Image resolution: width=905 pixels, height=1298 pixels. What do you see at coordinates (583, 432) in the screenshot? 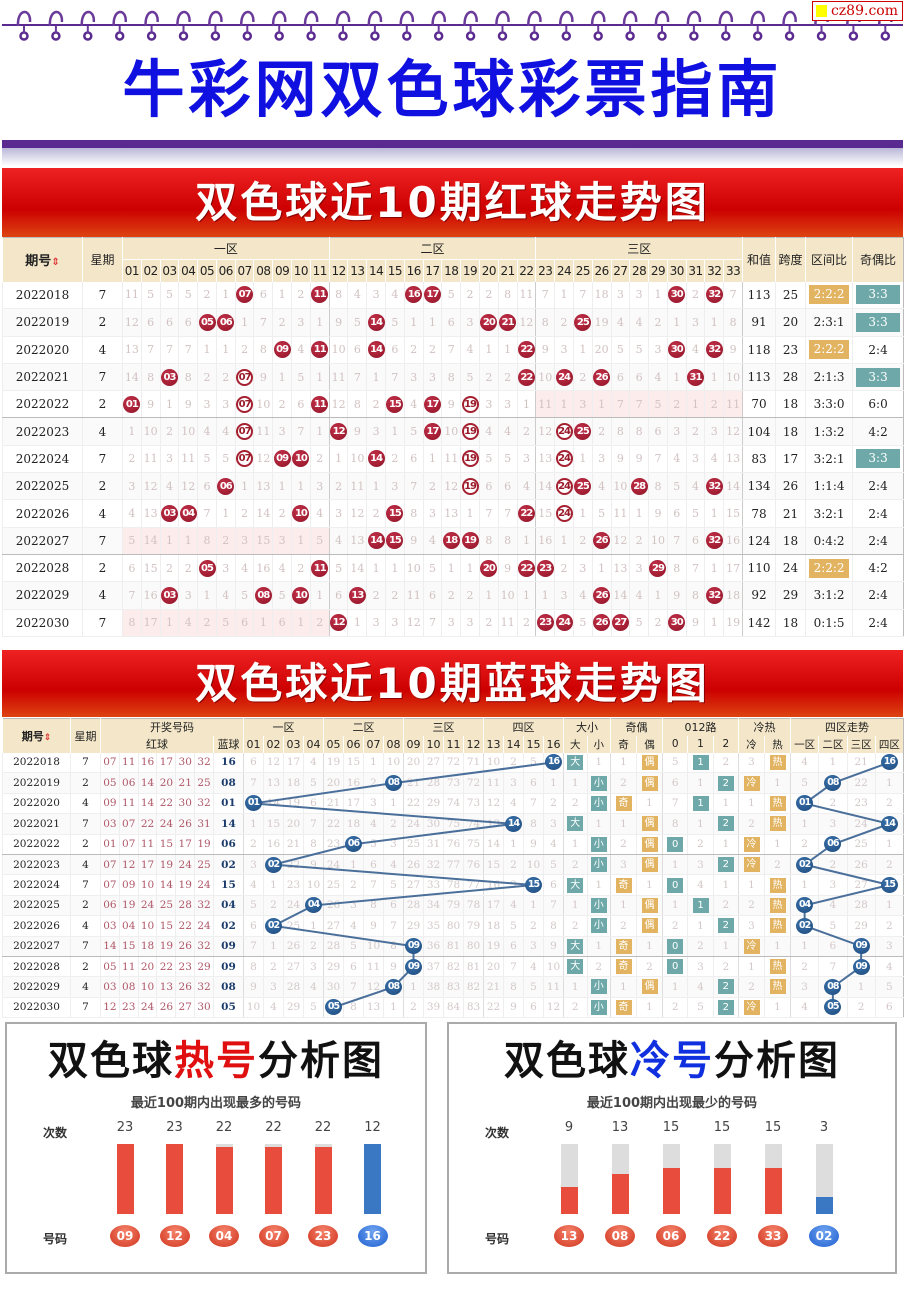
I see `red-ball: 25` at bounding box center [583, 432].